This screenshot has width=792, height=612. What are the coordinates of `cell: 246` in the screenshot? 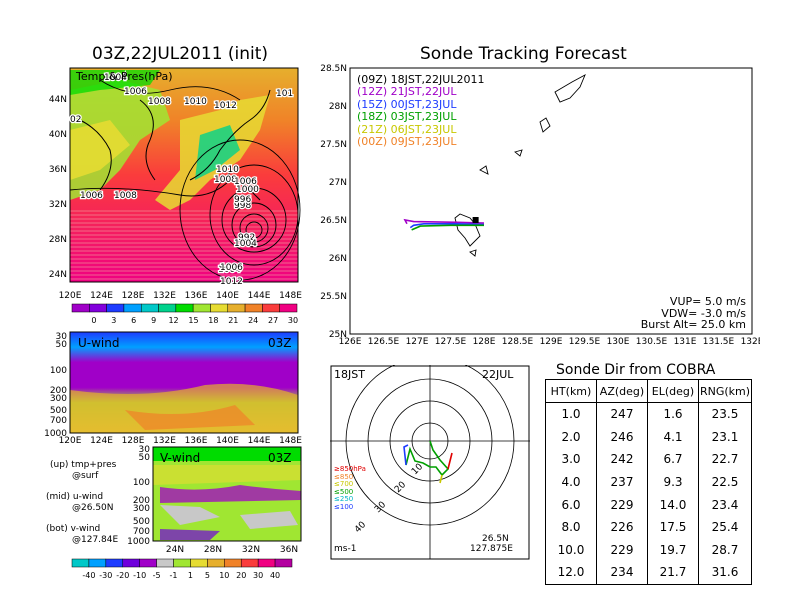 It's located at (622, 437).